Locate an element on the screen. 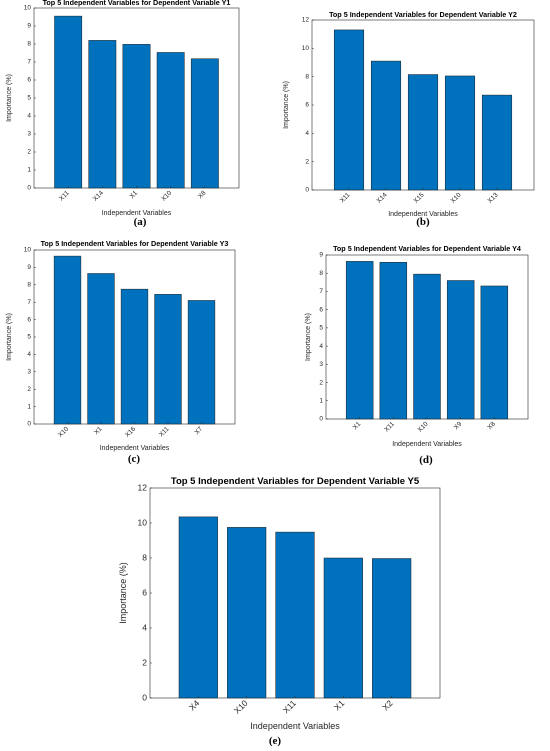 The height and width of the screenshot is (751, 550). x-tick-label: X13 is located at coordinates (492, 197).